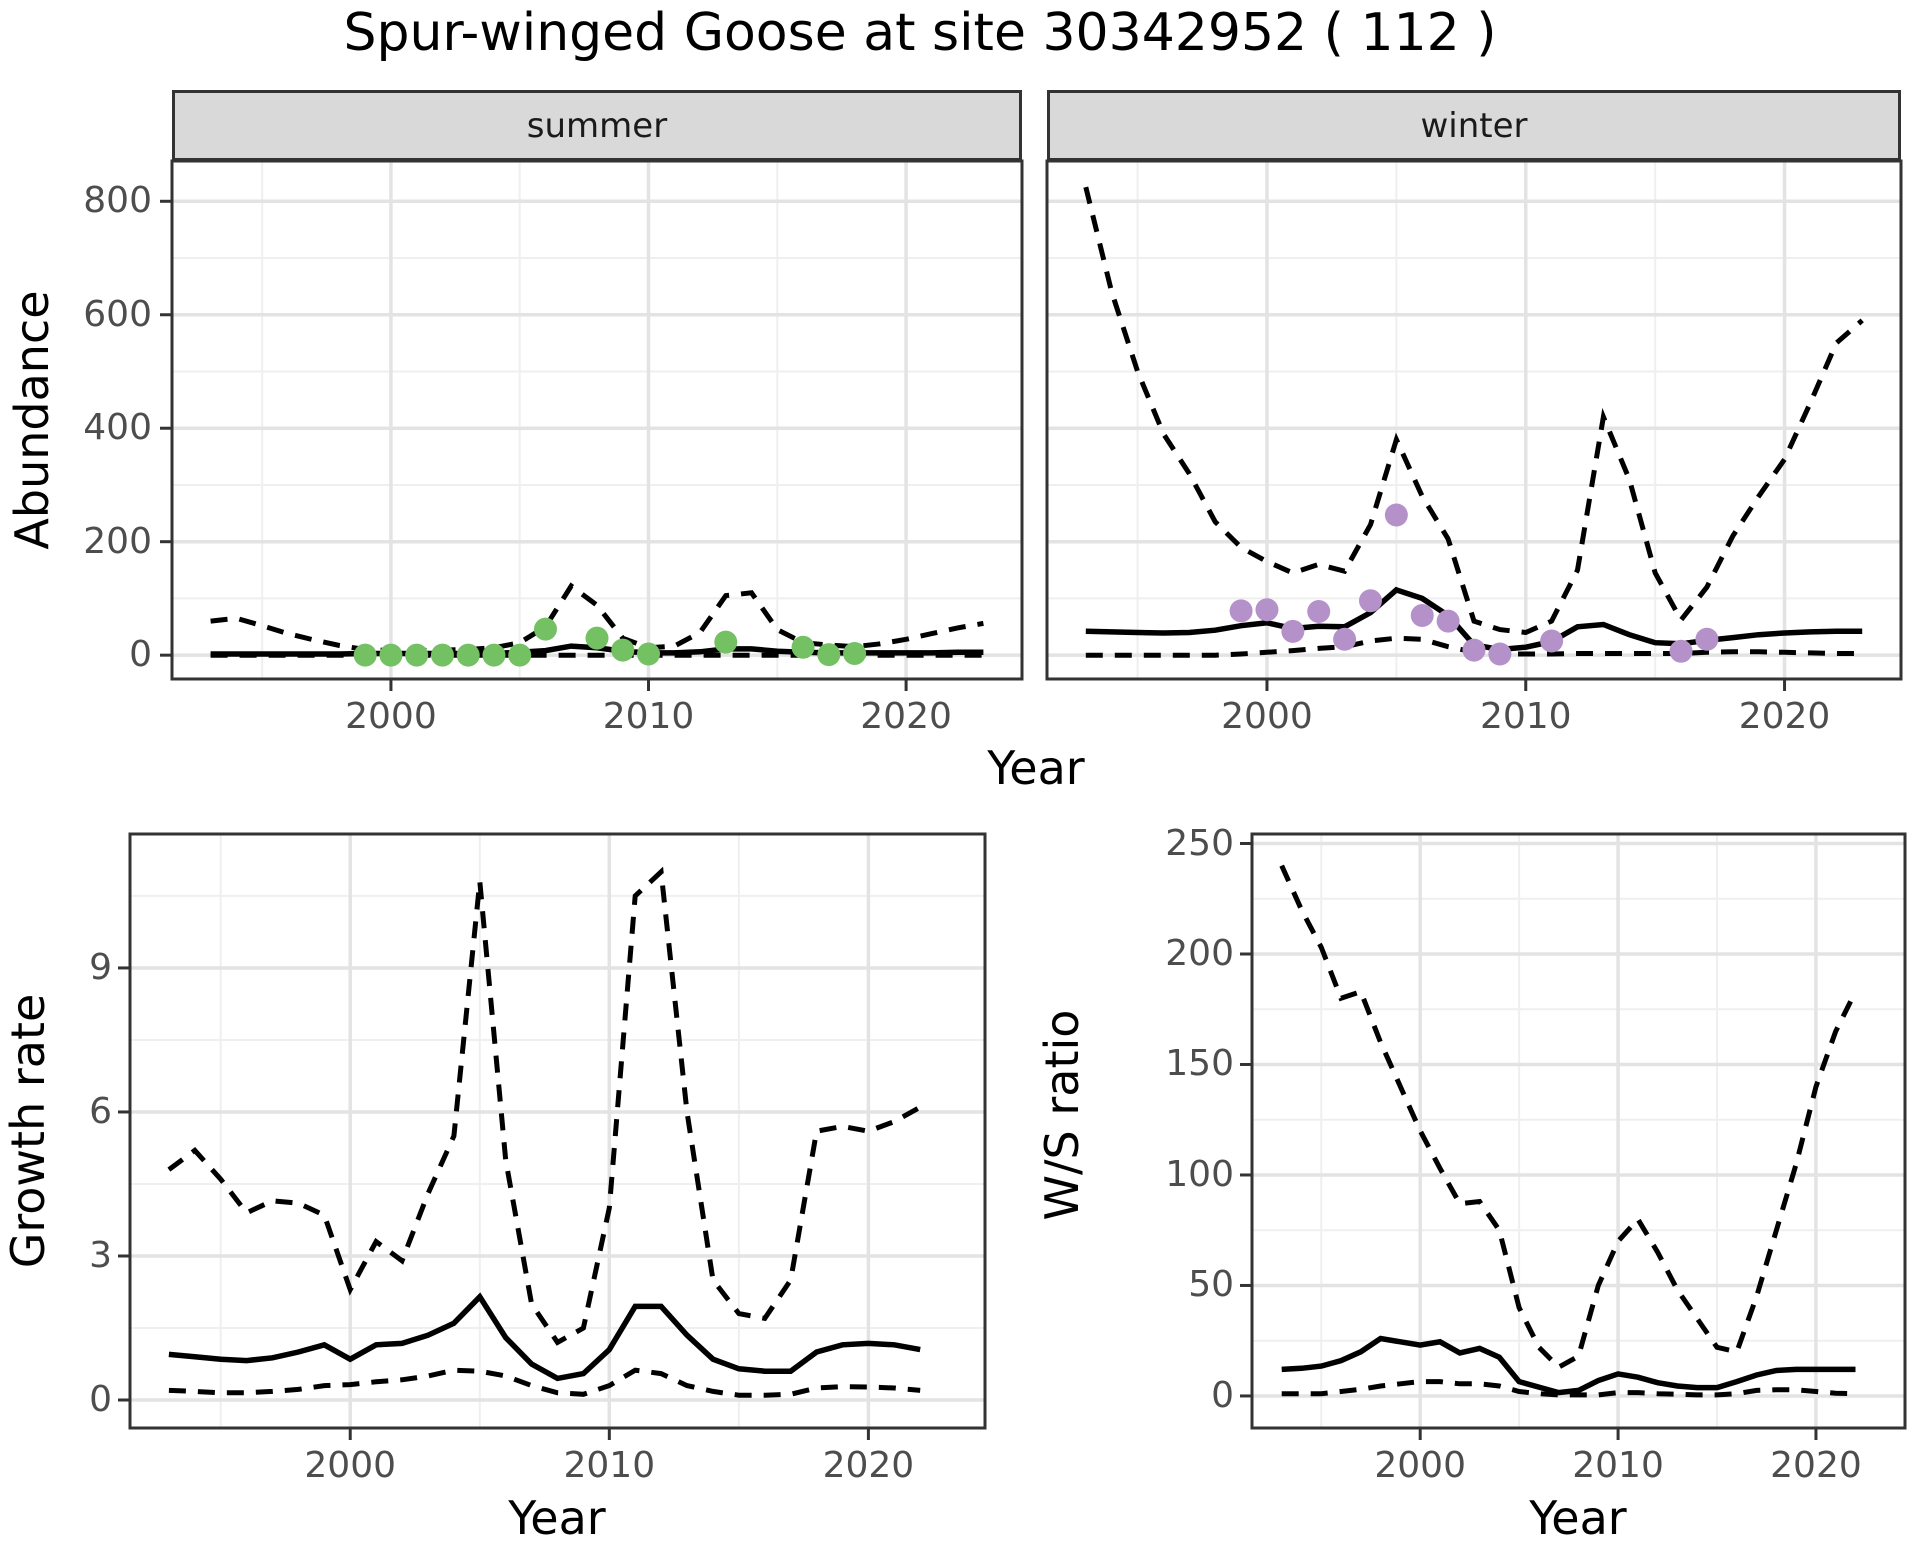 The image size is (1920, 1560). Describe the element at coordinates (1036, 768) in the screenshot. I see `x-axis-title-top: Year` at that location.